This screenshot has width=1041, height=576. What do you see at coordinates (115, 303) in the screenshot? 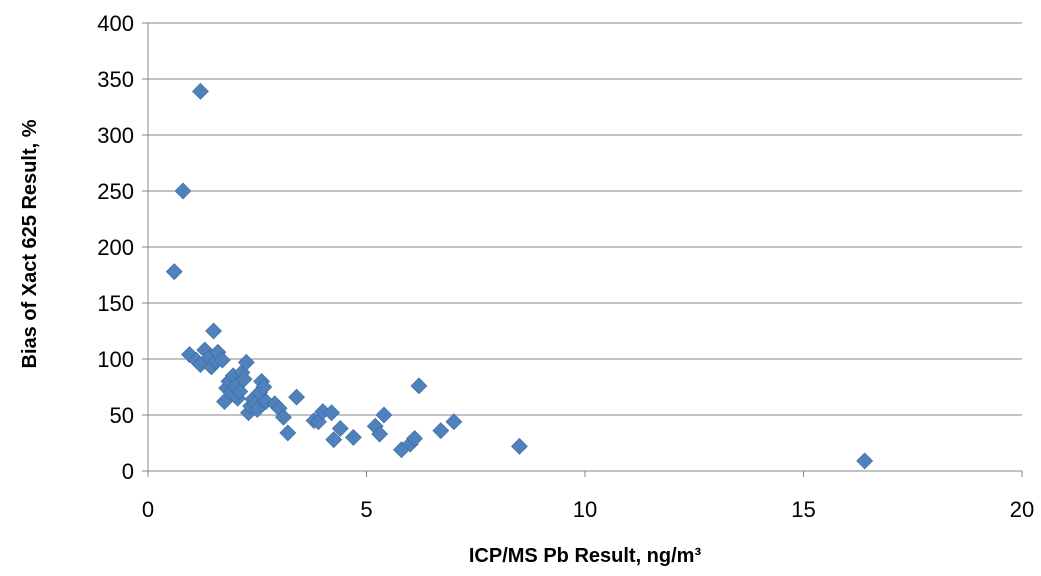
I see `y-tick-label: 150` at bounding box center [115, 303].